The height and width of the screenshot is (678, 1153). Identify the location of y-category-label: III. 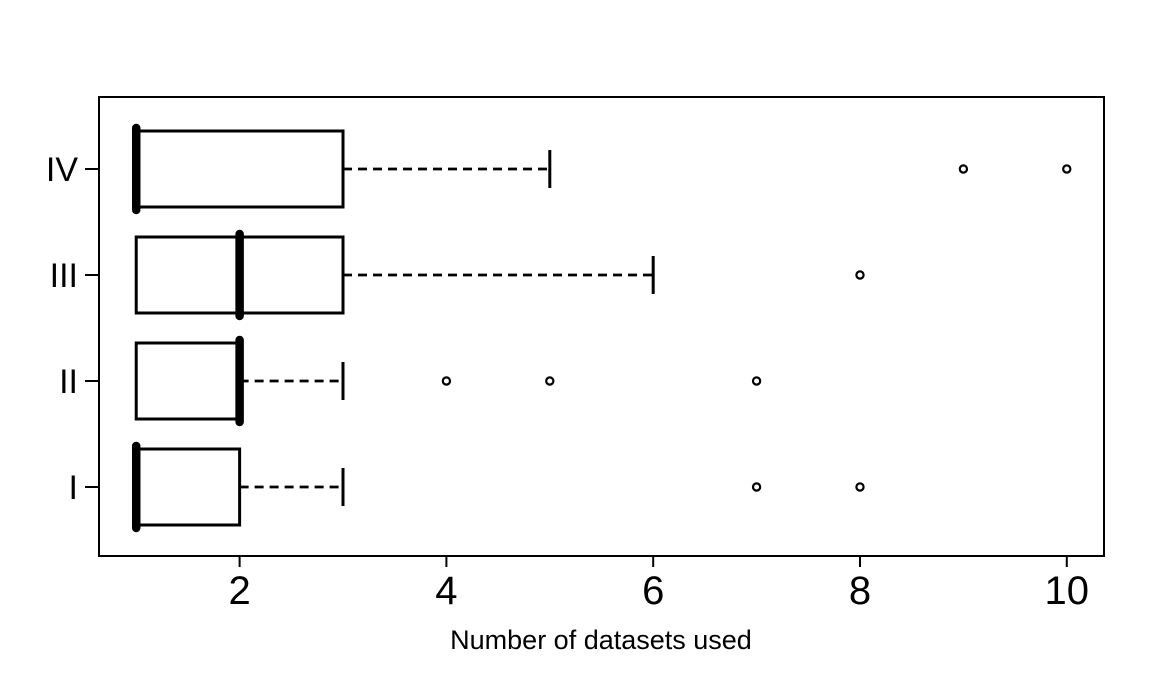
(64, 276).